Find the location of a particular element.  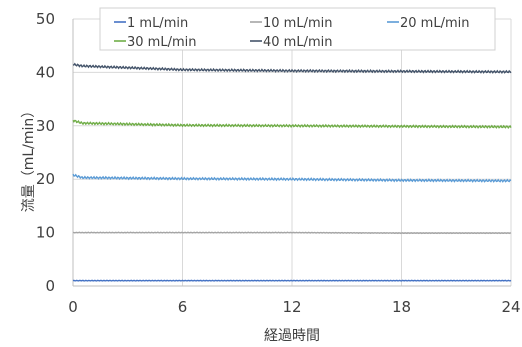

legend-label: 1 mL/min is located at coordinates (157, 23).